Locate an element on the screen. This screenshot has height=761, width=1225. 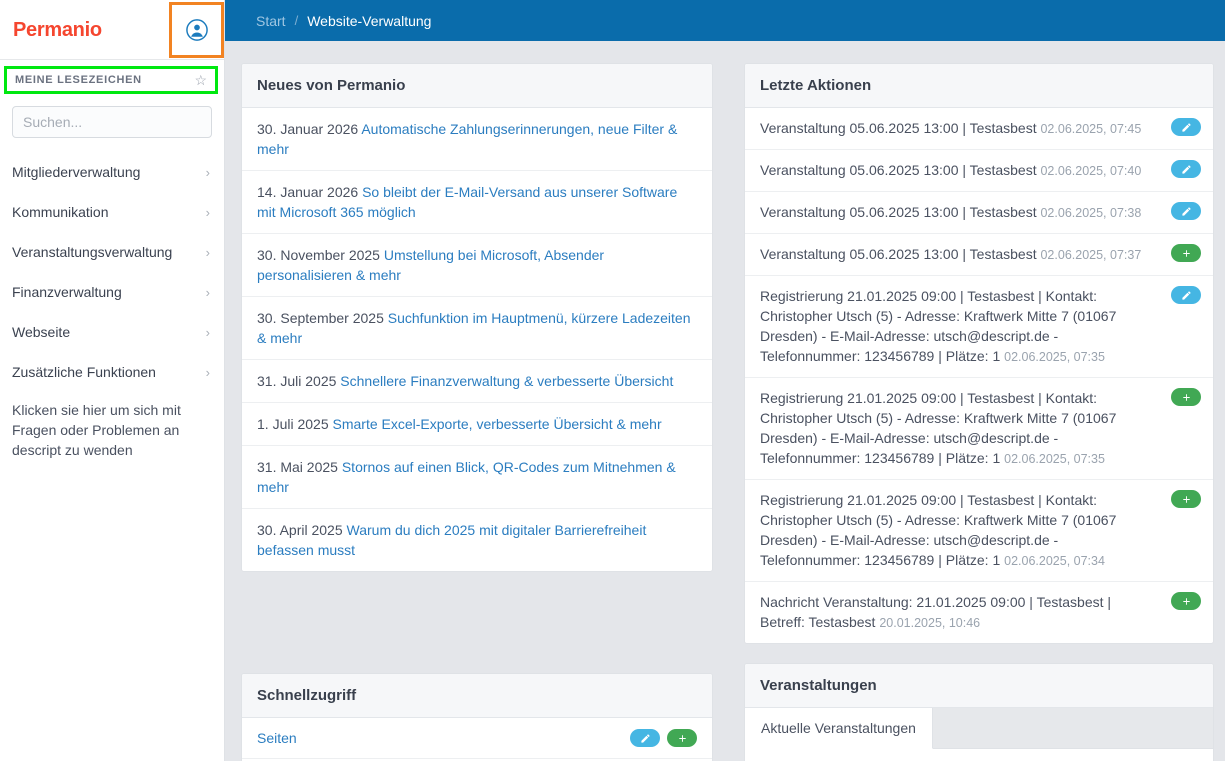
action-time: 02.06.2025, 07:38 is located at coordinates (1091, 213).